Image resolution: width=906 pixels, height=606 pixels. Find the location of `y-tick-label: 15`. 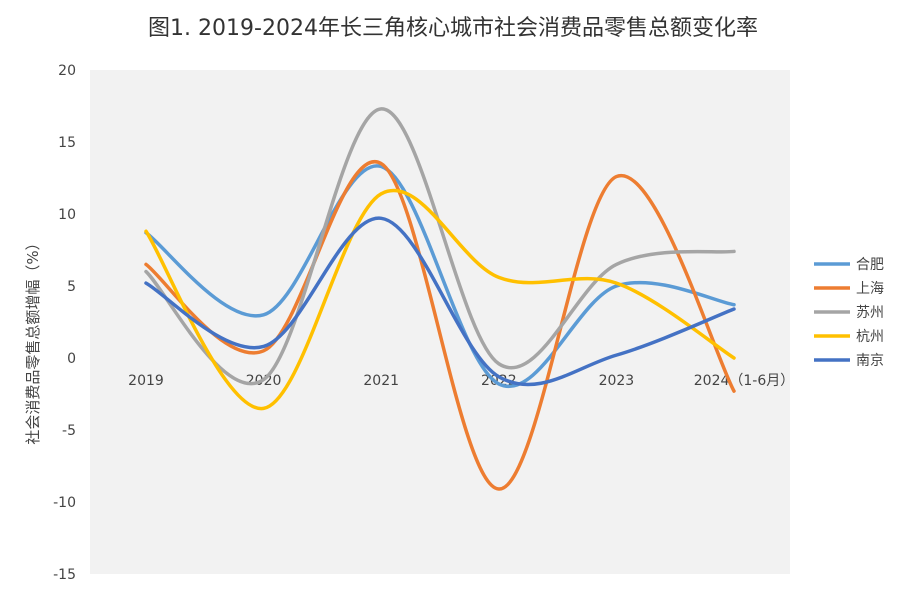

y-tick-label: 15 is located at coordinates (67, 143).